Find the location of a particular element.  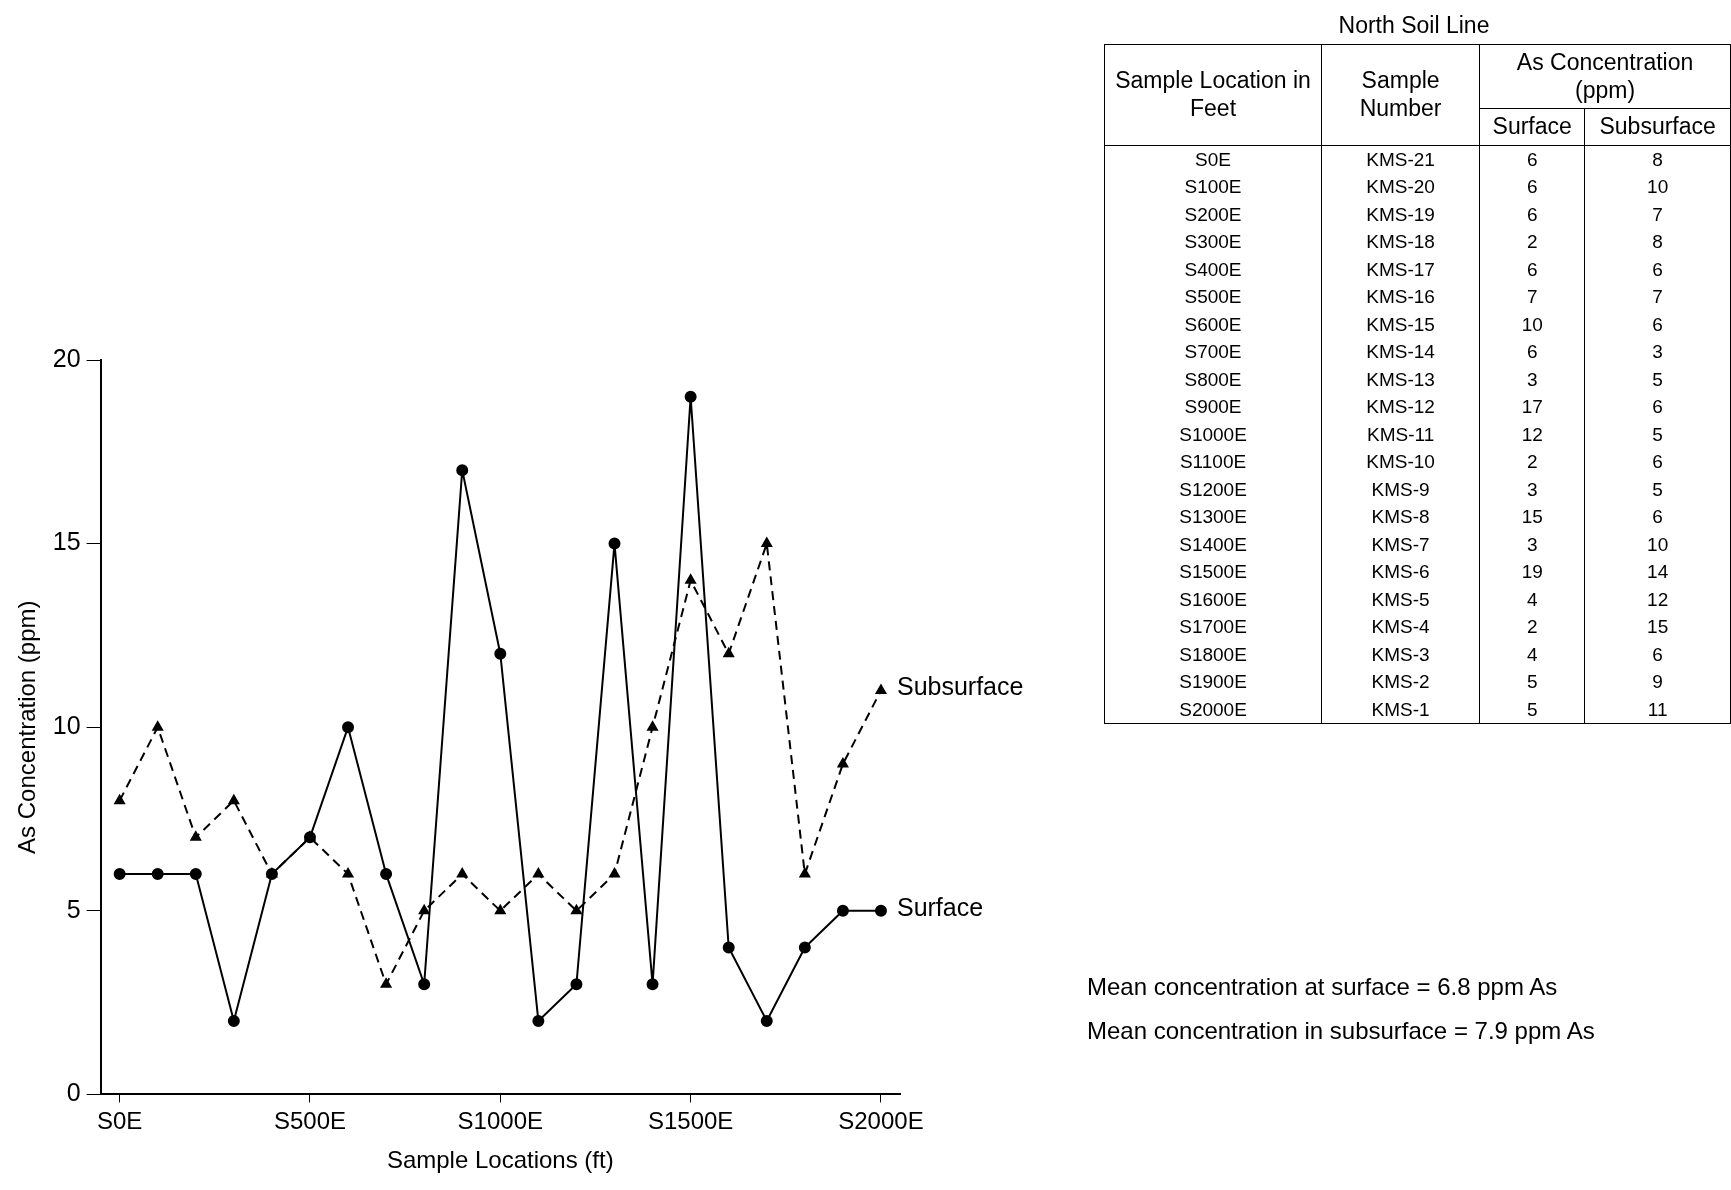

data-label: 12 is located at coordinates (1532, 434).